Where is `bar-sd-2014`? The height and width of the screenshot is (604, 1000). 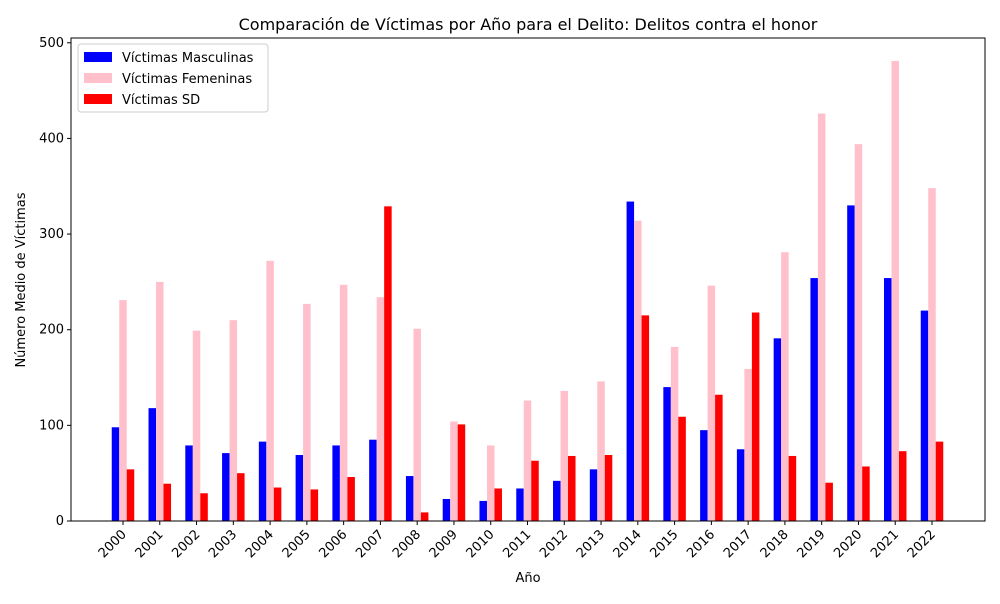
bar-sd-2014 is located at coordinates (645, 418).